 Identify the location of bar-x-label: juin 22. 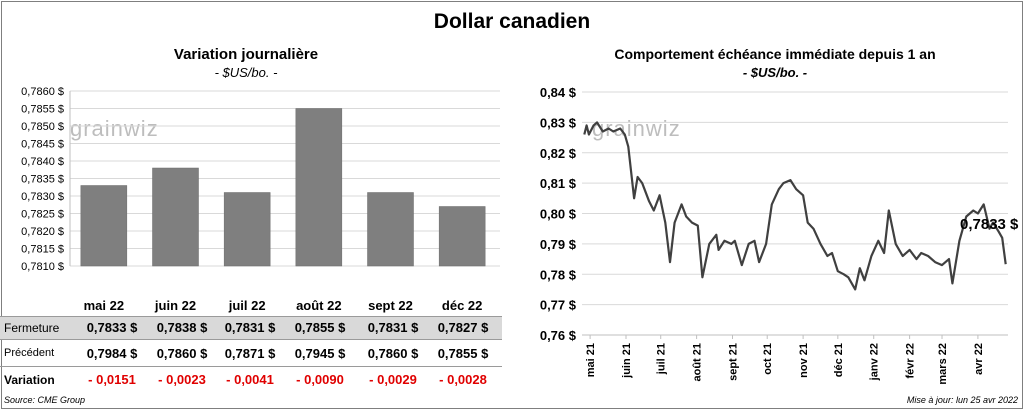
(175, 305).